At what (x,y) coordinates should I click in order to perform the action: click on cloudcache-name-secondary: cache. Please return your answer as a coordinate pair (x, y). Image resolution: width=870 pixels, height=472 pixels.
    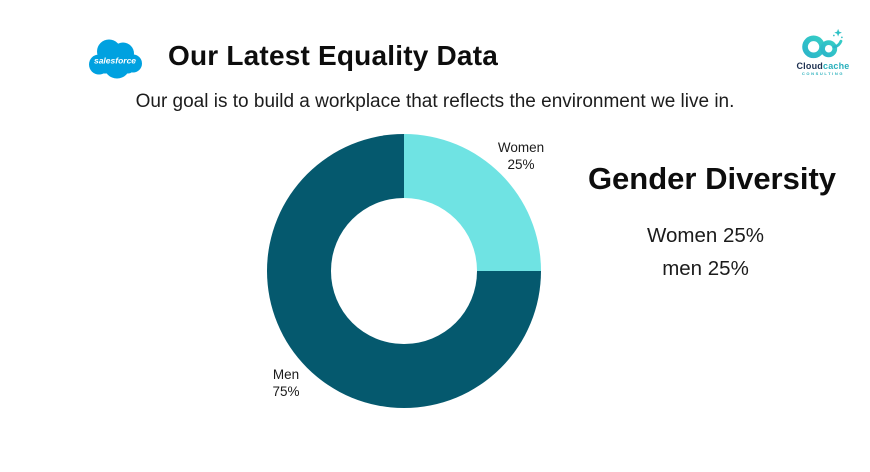
    Looking at the image, I should click on (836, 66).